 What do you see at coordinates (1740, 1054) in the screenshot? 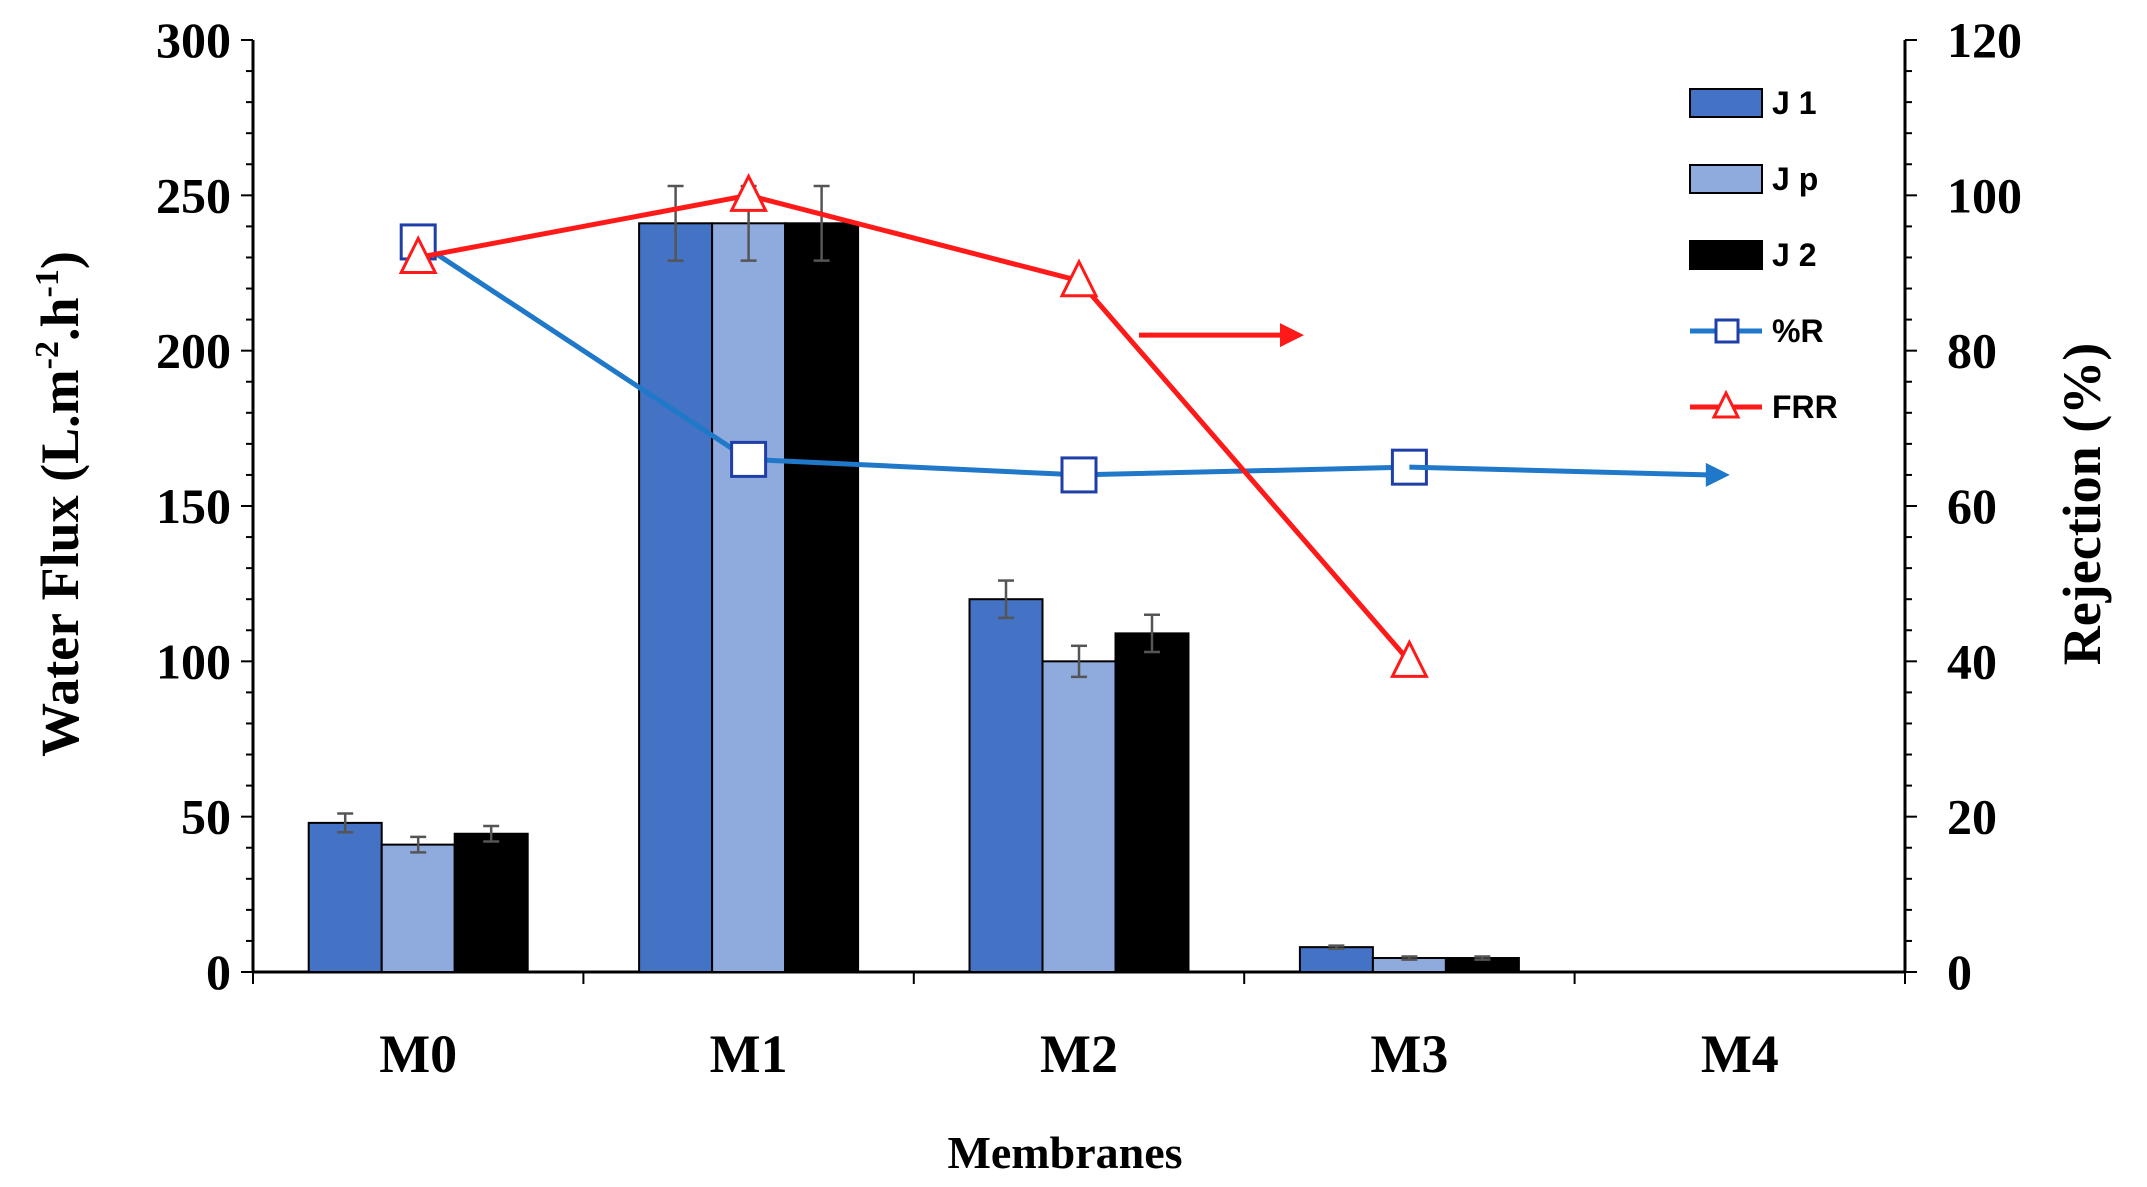
I see `x-tick-label: M4` at bounding box center [1740, 1054].